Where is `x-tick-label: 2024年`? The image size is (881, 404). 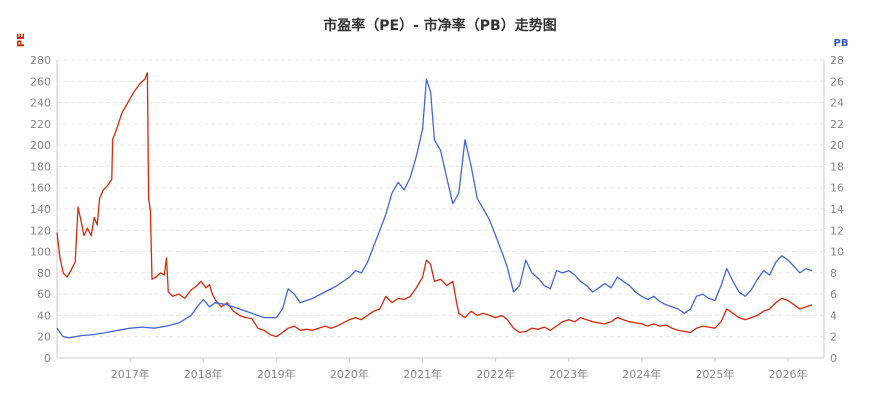
x-tick-label: 2024年 is located at coordinates (641, 374).